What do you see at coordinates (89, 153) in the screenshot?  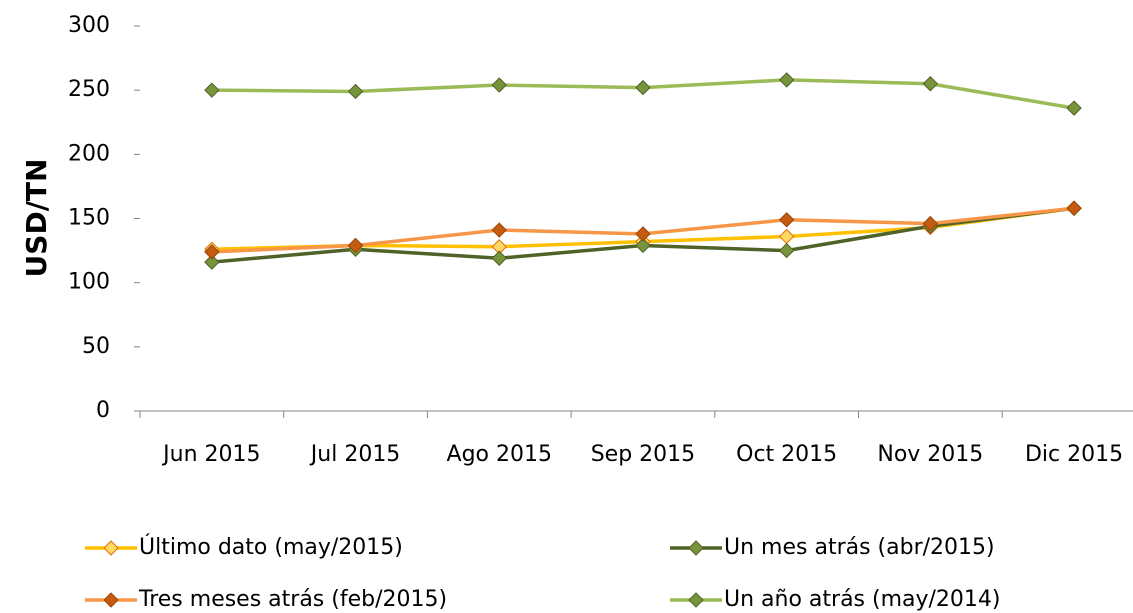 I see `y-tick-label: 200` at bounding box center [89, 153].